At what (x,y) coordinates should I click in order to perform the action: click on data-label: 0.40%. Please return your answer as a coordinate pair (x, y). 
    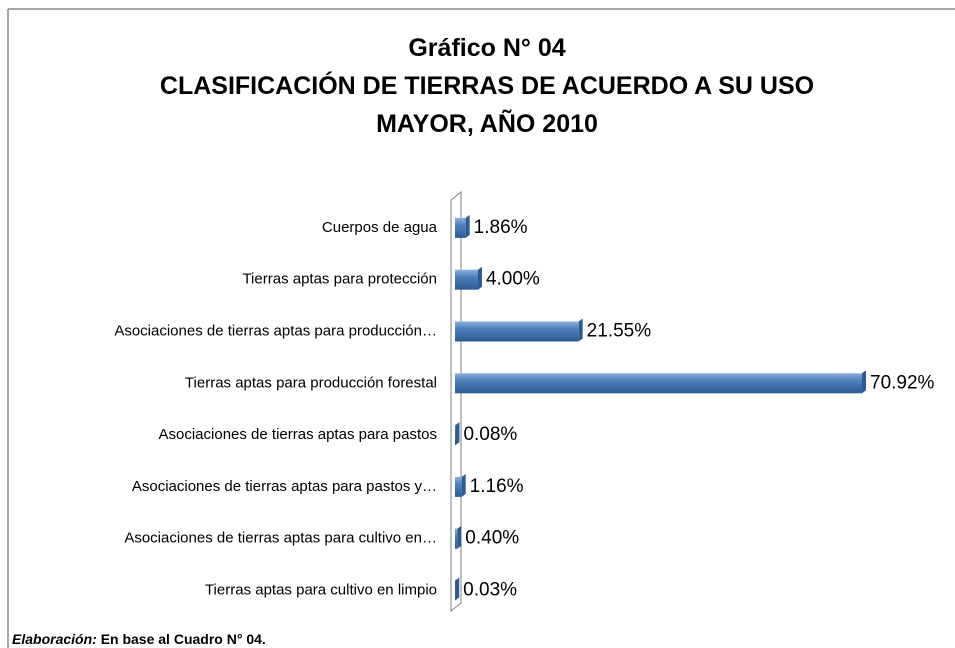
    Looking at the image, I should click on (492, 538).